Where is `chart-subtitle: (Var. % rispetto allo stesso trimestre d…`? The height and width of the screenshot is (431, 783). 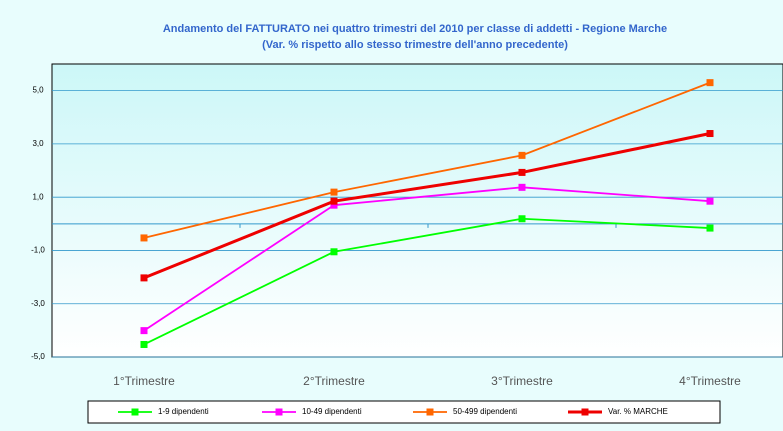
chart-subtitle: (Var. % rispetto allo stesso trimestre d… is located at coordinates (415, 45).